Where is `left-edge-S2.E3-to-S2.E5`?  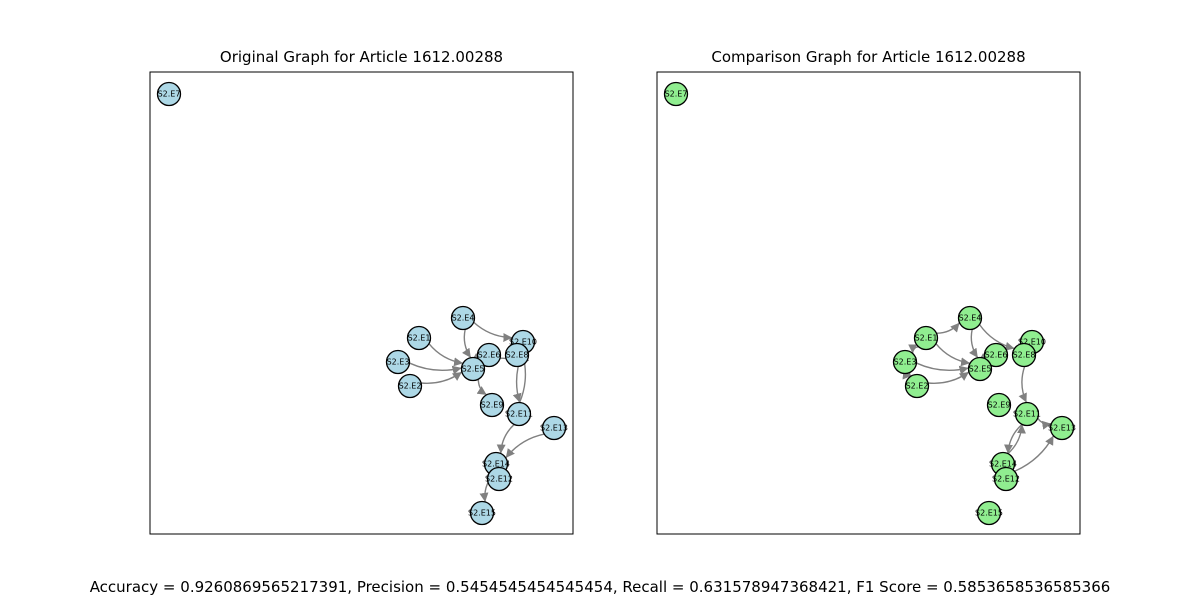
left-edge-S2.E3-to-S2.E5 is located at coordinates (435, 368).